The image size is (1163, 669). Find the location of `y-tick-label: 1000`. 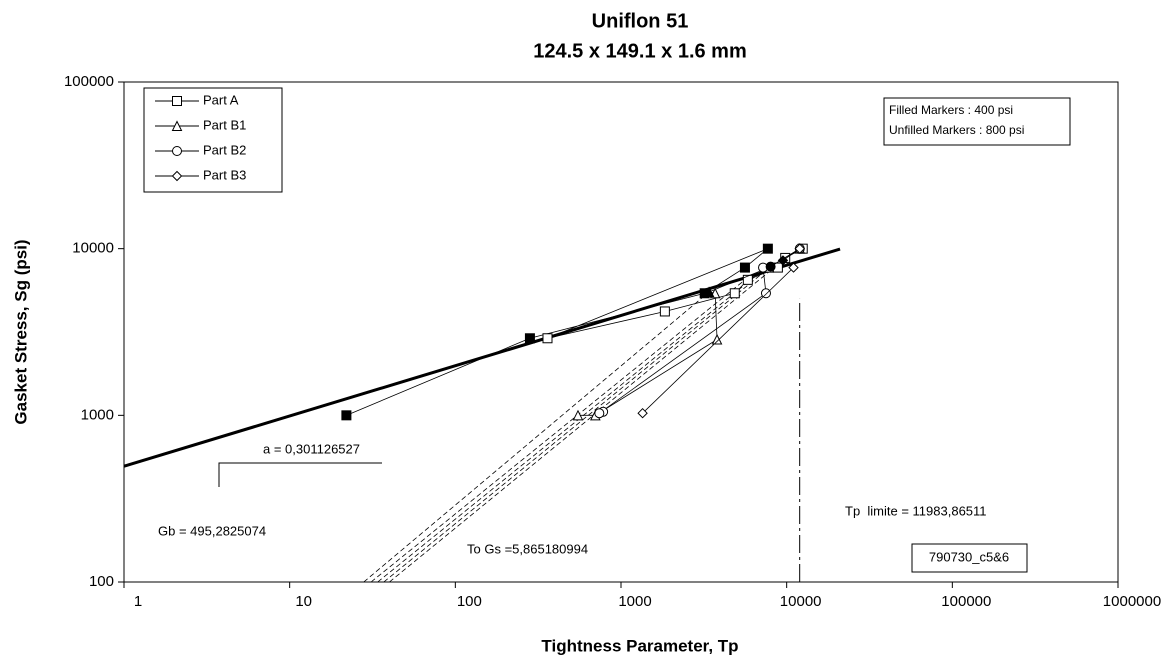

y-tick-label: 1000 is located at coordinates (97, 414).